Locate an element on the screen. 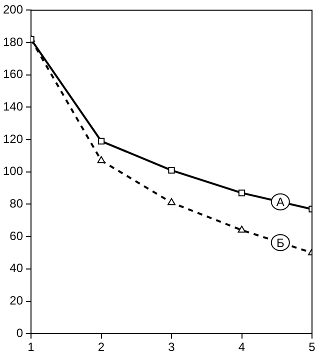  y-tick-label: 100 is located at coordinates (13, 171).